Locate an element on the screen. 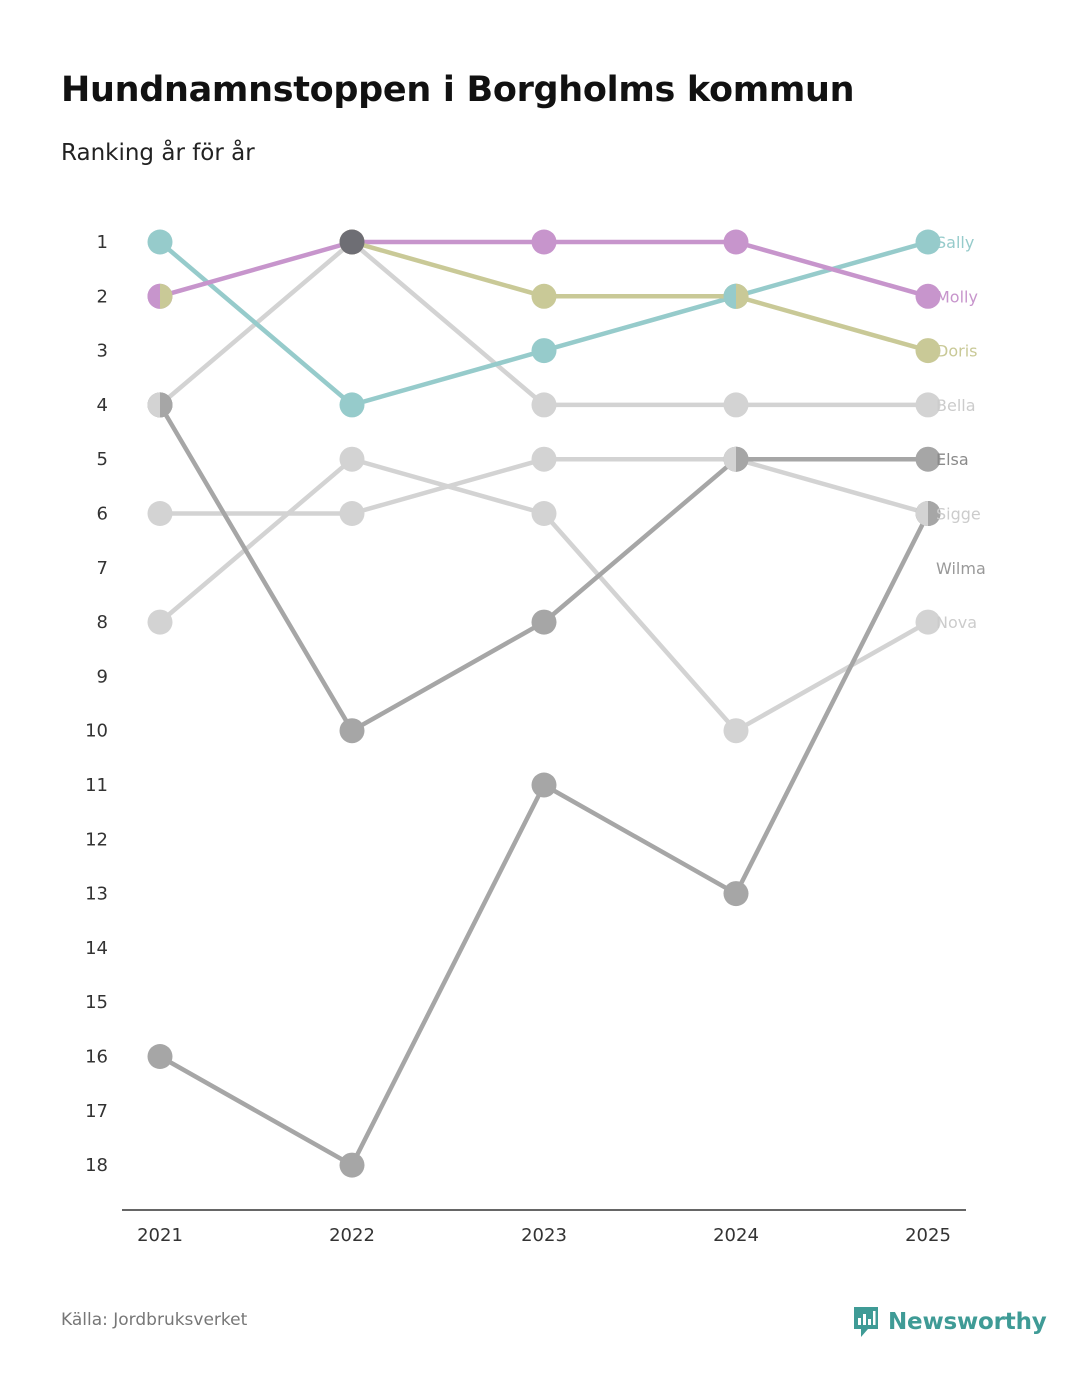 Image resolution: width=1080 pixels, height=1400 pixels. series-line-bella is located at coordinates (544, 323).